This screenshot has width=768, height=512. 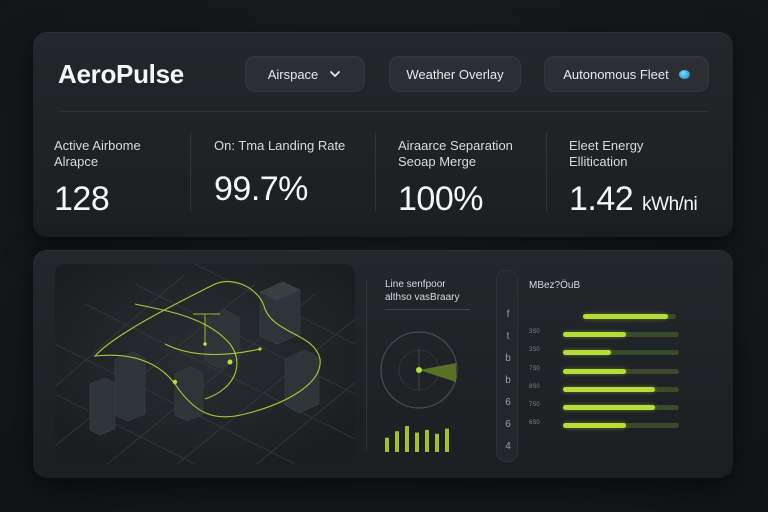 What do you see at coordinates (598, 161) in the screenshot?
I see `kpi-label-line2: Ellitication` at bounding box center [598, 161].